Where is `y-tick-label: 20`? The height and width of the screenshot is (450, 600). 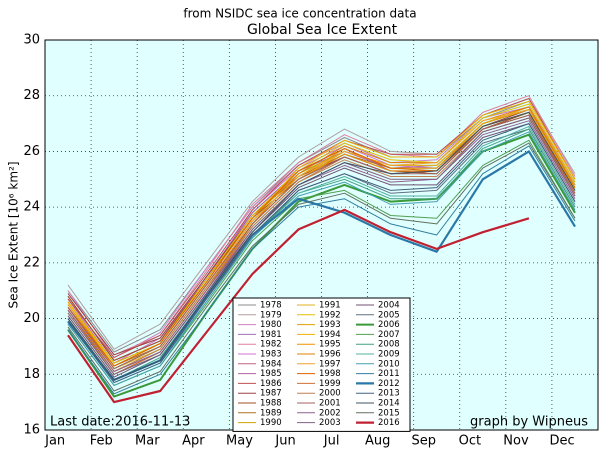 y-tick-label: 20 is located at coordinates (31, 318).